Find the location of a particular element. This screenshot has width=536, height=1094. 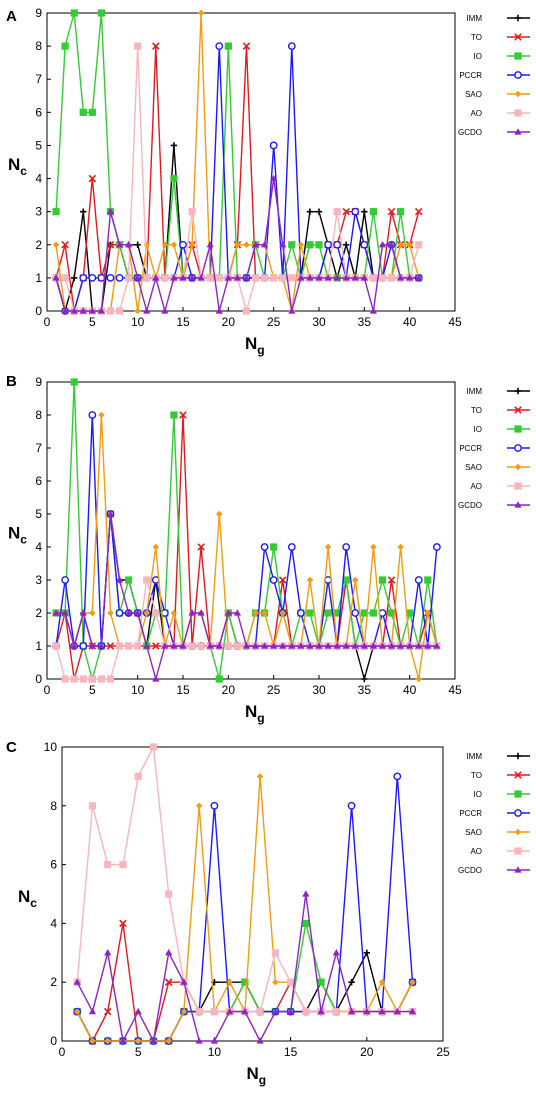

y-tick-label: 8 is located at coordinates (53, 806).